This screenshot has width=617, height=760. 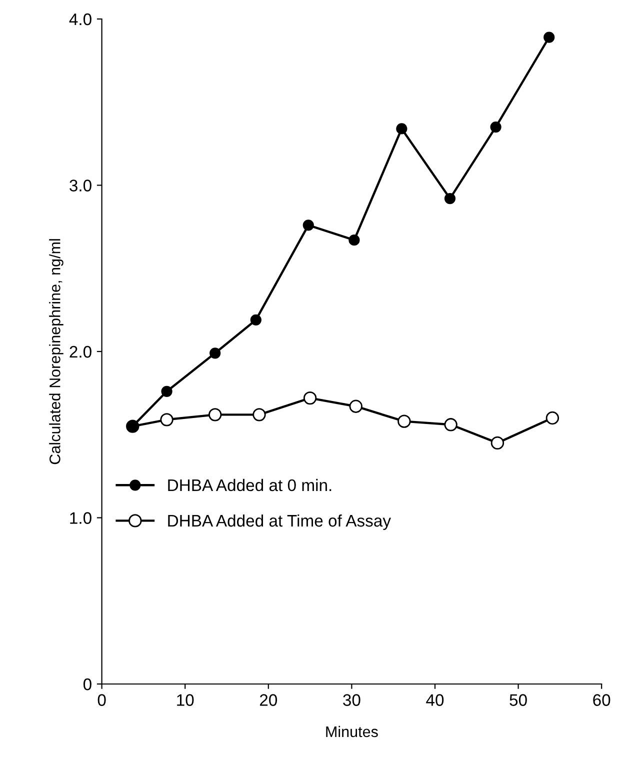 I want to click on x-tick-label: 40, so click(x=435, y=700).